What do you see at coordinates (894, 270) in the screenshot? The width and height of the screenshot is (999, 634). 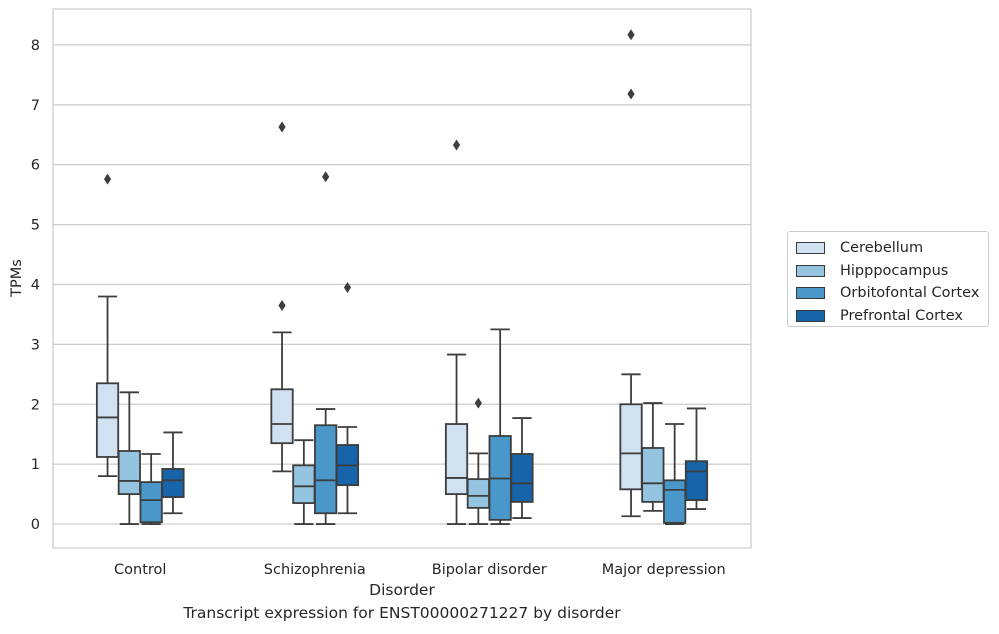 I see `legend-label: Hipppocampus` at bounding box center [894, 270].